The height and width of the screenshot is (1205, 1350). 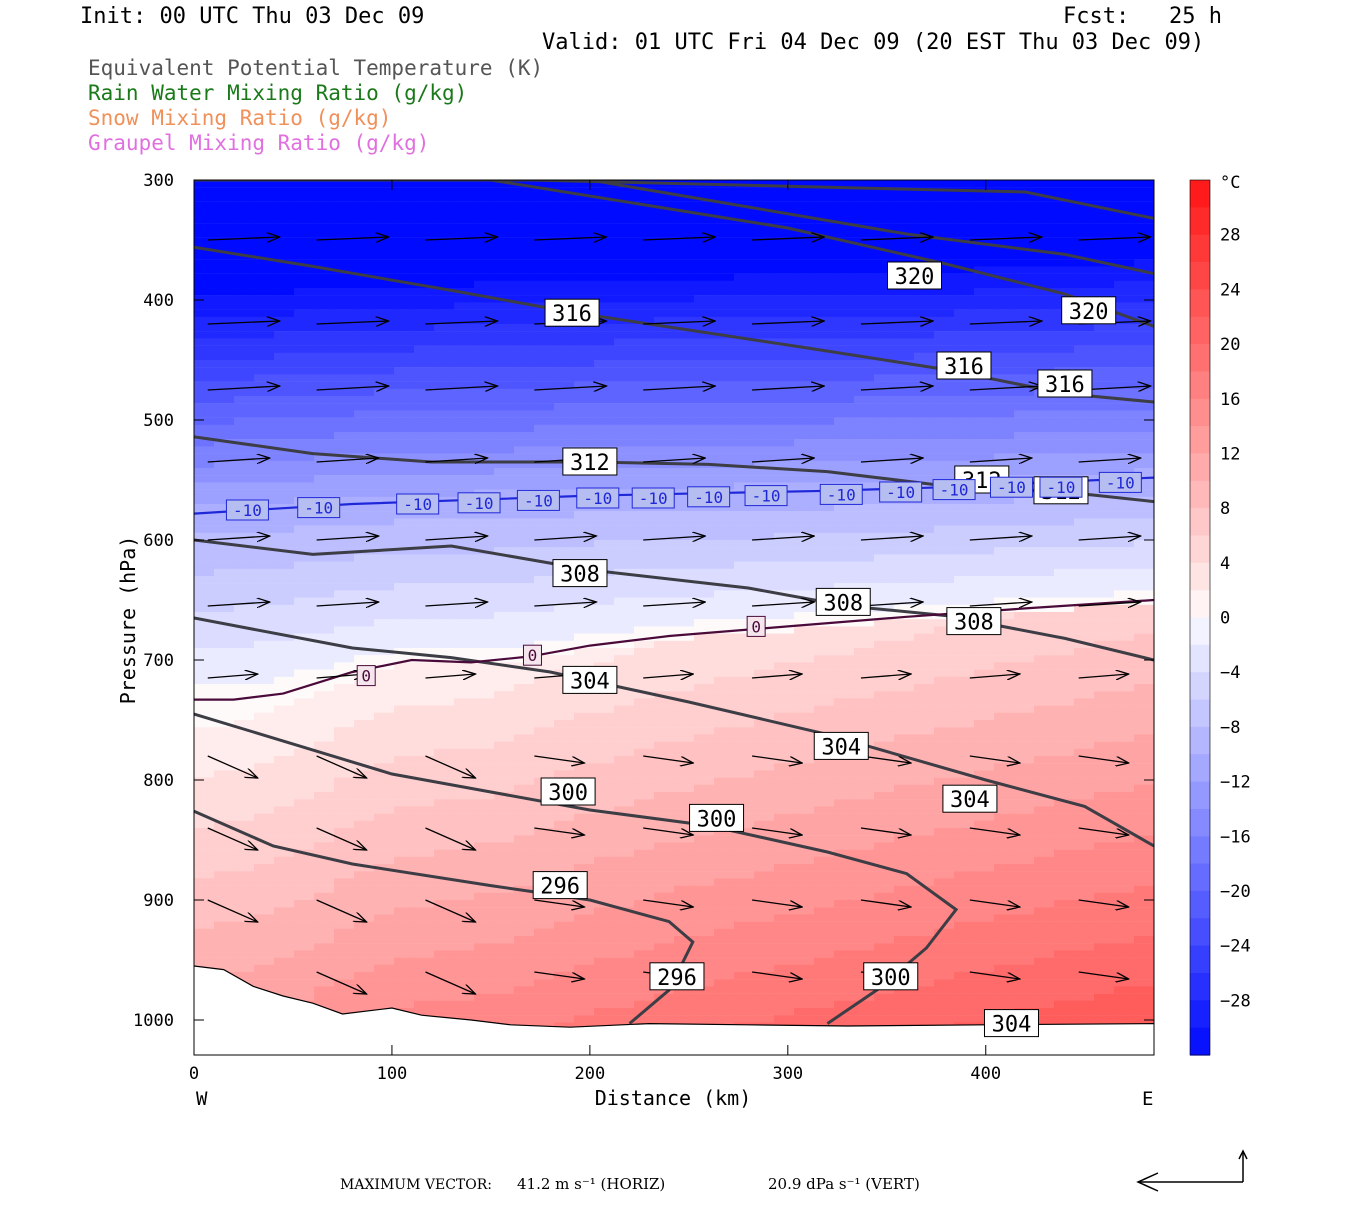 What do you see at coordinates (194, 1074) in the screenshot?
I see `x-tick-label: 0` at bounding box center [194, 1074].